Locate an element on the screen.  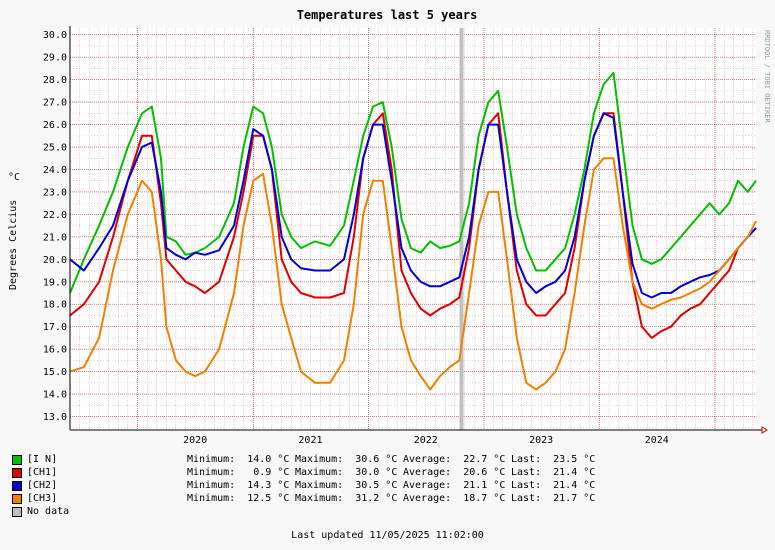
legend-row-nodata: No data is located at coordinates (303, 511).